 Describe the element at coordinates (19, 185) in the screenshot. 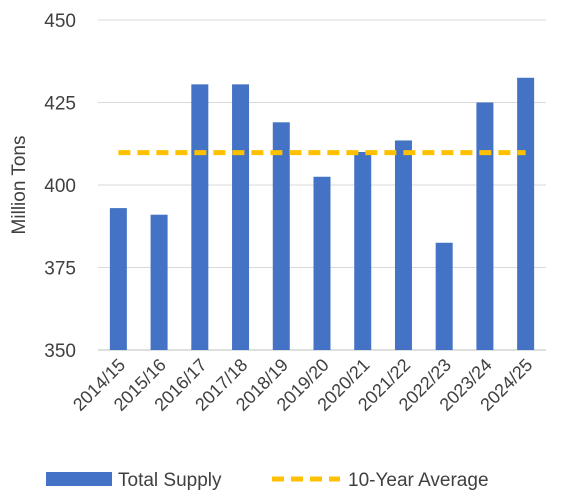

I see `y-axis-label: Million Tons` at that location.